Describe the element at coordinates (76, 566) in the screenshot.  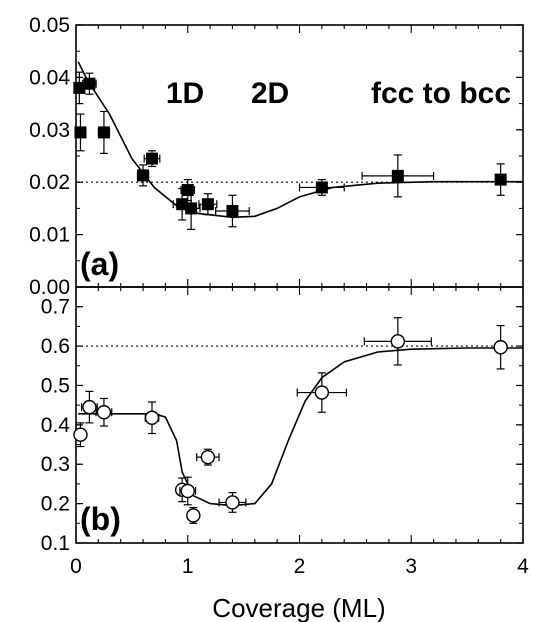
I see `x-tick-label: 0` at that location.